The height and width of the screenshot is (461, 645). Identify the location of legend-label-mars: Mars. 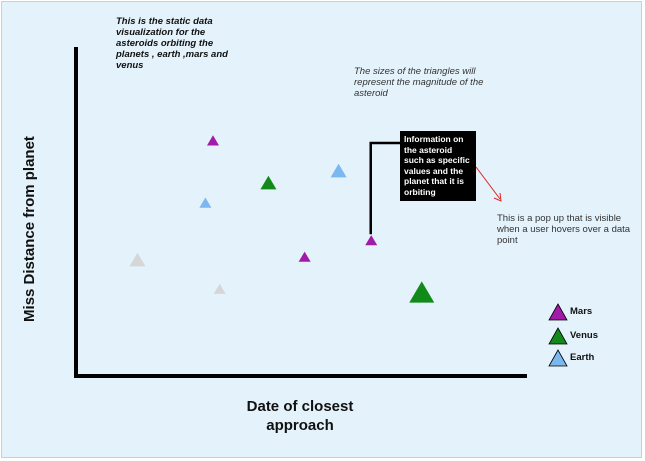
(581, 311).